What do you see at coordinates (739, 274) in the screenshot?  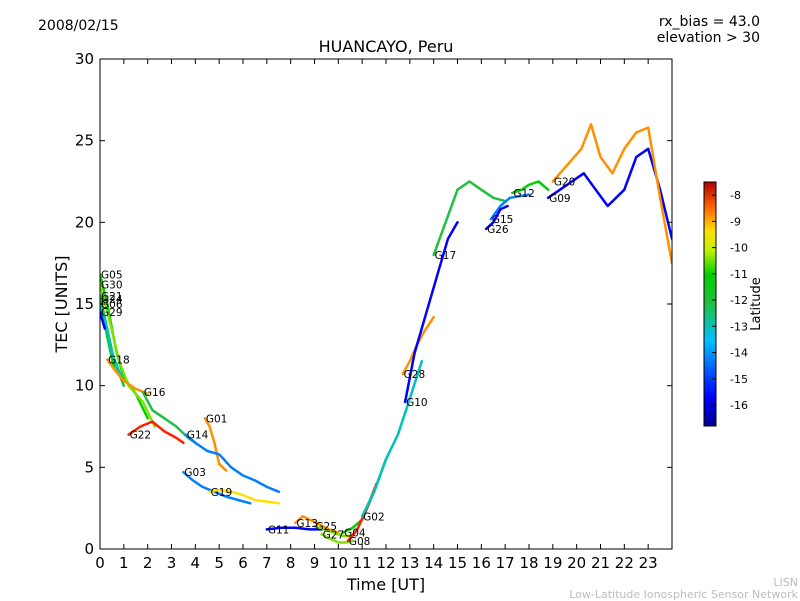 I see `colorbar-tick-label: -11` at bounding box center [739, 274].